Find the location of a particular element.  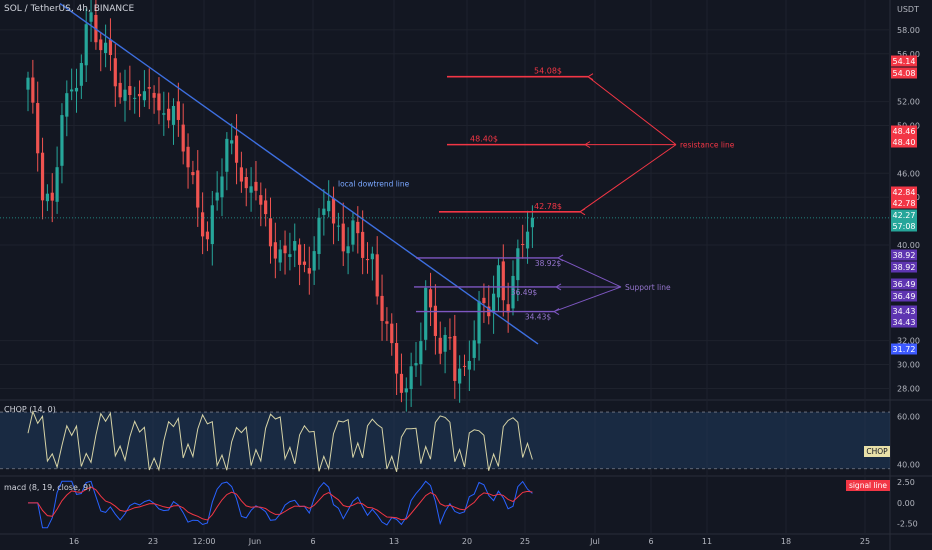

price-tag-text: 42.84 is located at coordinates (904, 192).